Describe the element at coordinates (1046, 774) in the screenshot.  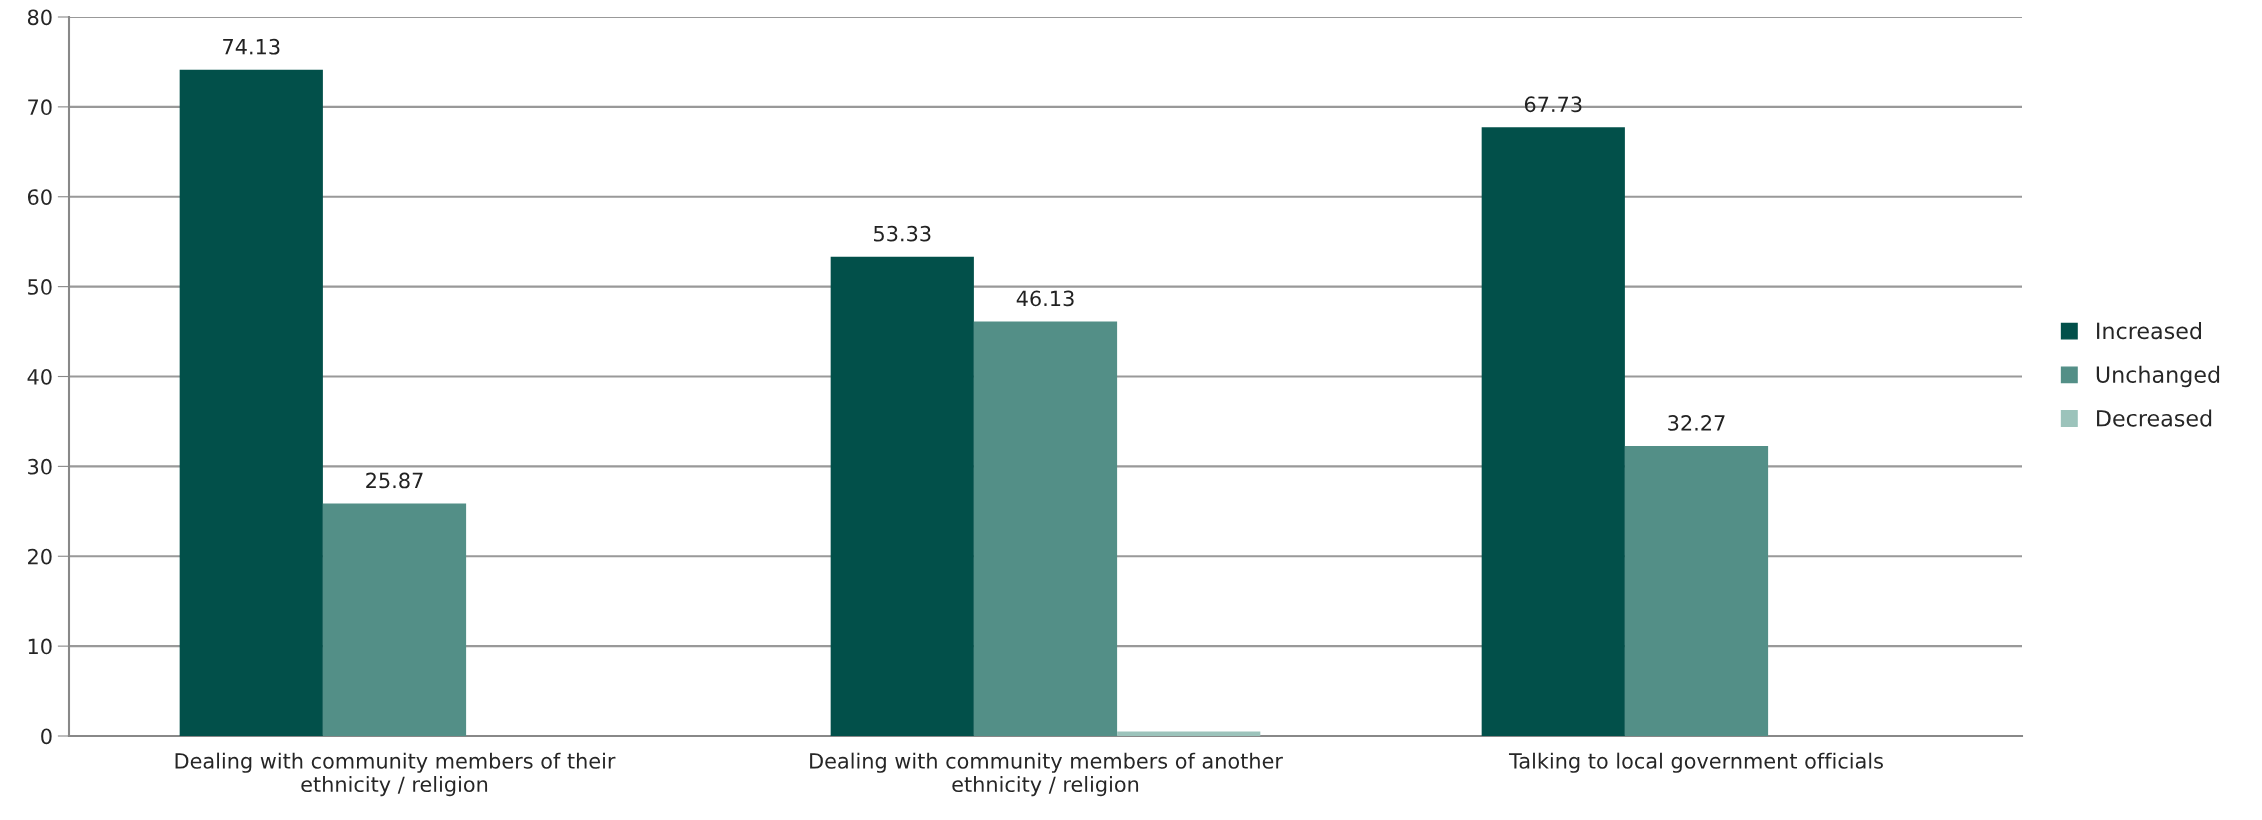
I see `x-tick-label: Dealing with community members of another ethnicity / religion` at that location.